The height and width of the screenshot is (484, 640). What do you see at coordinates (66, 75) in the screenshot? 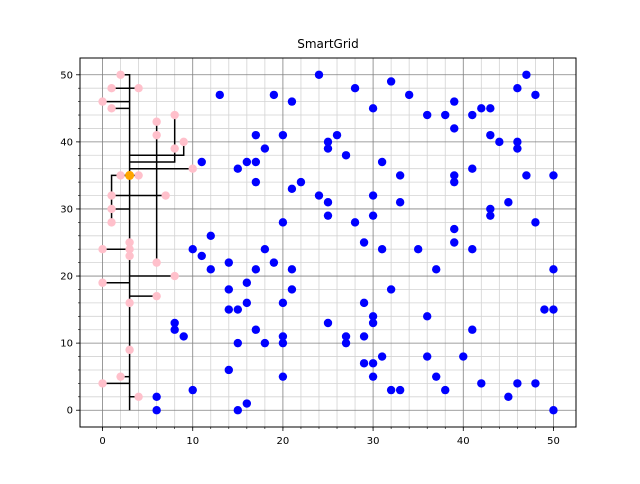
I see `y-tick-label: 50` at bounding box center [66, 75].